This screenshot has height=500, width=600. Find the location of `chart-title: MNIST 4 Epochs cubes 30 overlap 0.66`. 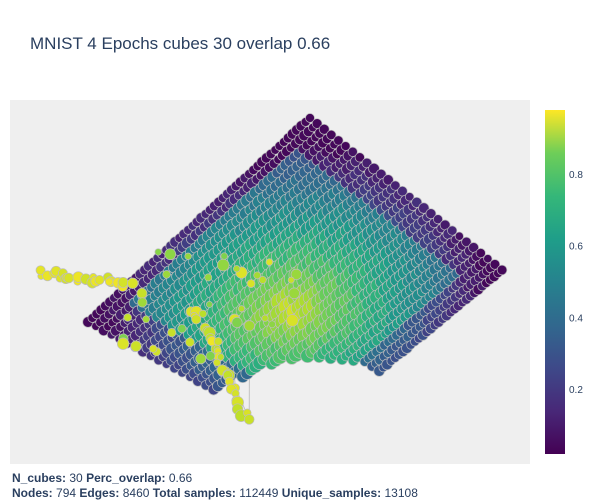

chart-title: MNIST 4 Epochs cubes 30 overlap 0.66 is located at coordinates (180, 43).